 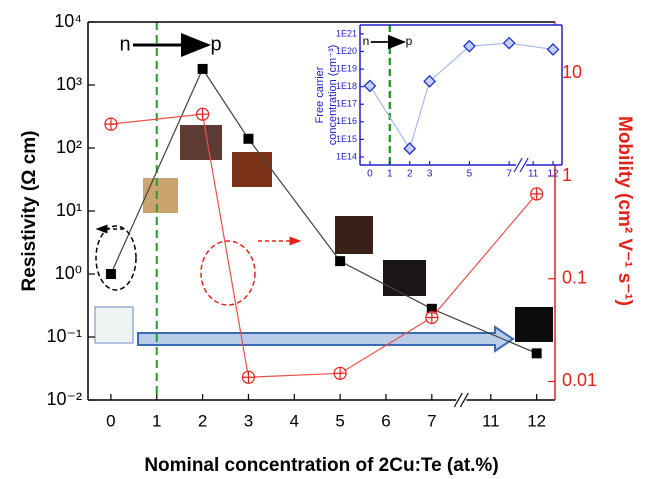 I want to click on y-tick-label: 10⁰, so click(x=68, y=273).